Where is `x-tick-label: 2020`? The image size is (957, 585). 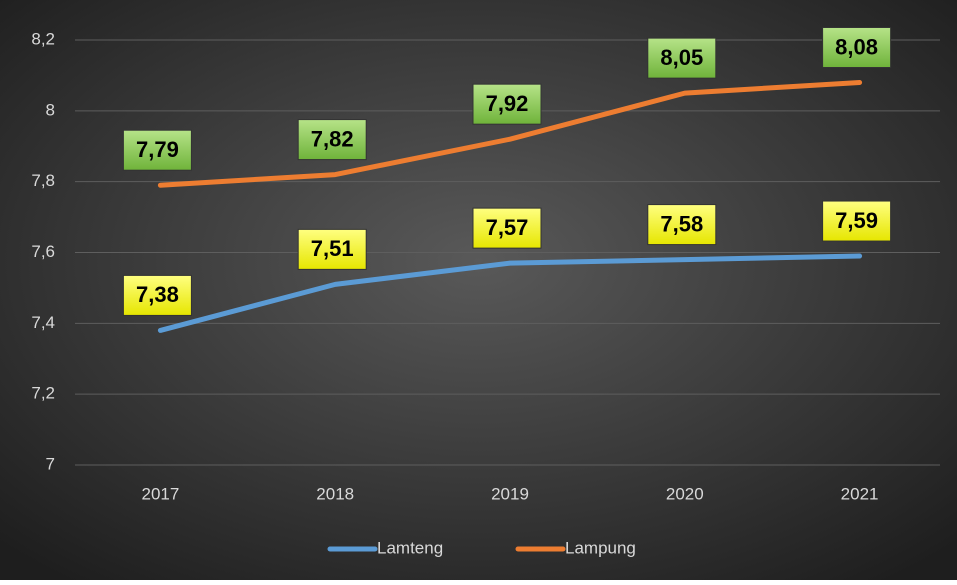
x-tick-label: 2020 is located at coordinates (685, 493).